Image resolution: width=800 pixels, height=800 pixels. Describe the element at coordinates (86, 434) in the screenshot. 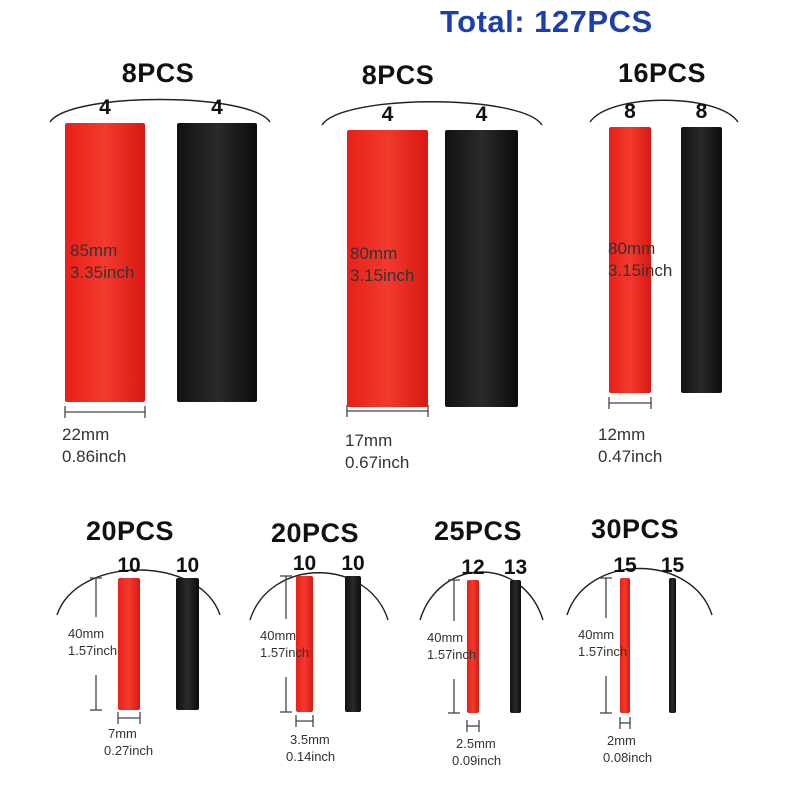

I see `width-mm: 22mm` at that location.